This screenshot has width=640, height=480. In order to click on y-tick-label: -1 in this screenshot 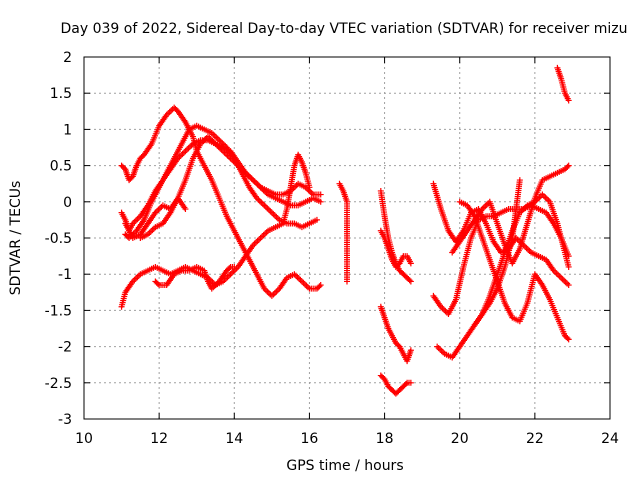, I will do `click(65, 275)`.